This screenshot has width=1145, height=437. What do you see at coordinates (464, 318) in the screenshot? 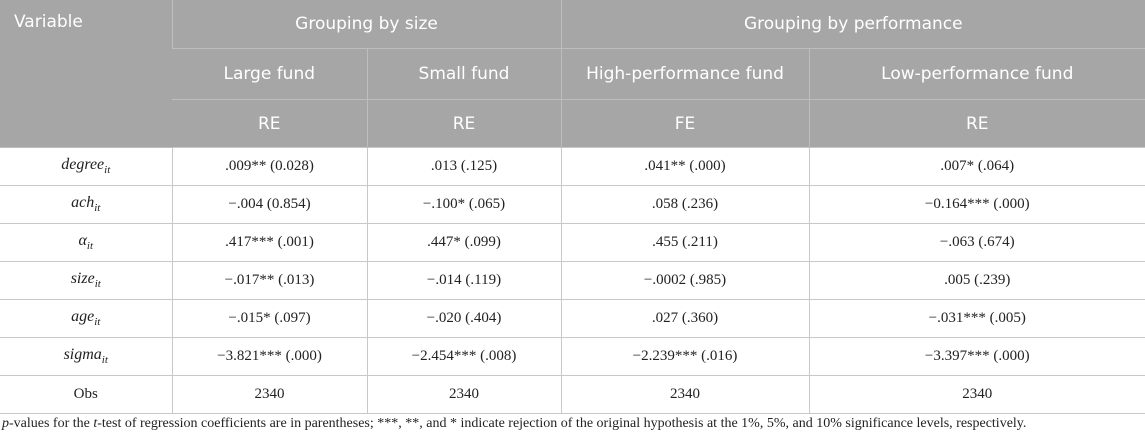
I see `table-cell: −.020 (.404)` at bounding box center [464, 318].